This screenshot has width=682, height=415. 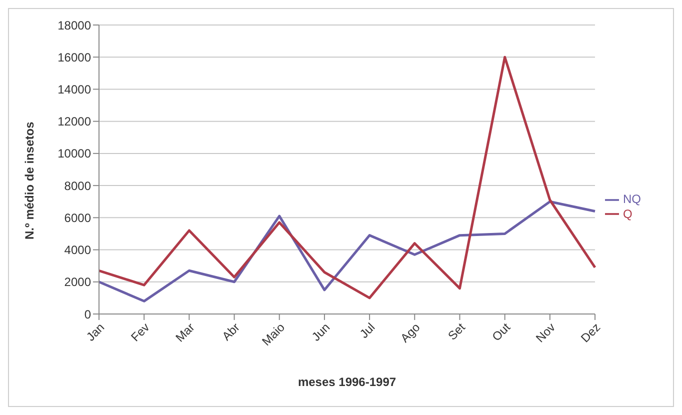 What do you see at coordinates (78, 217) in the screenshot?
I see `y-tick-label: 6000` at bounding box center [78, 217].